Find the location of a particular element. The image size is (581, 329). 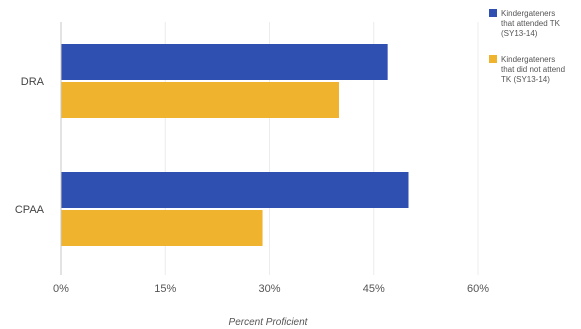

legend-label: (SY13-14) is located at coordinates (519, 33).